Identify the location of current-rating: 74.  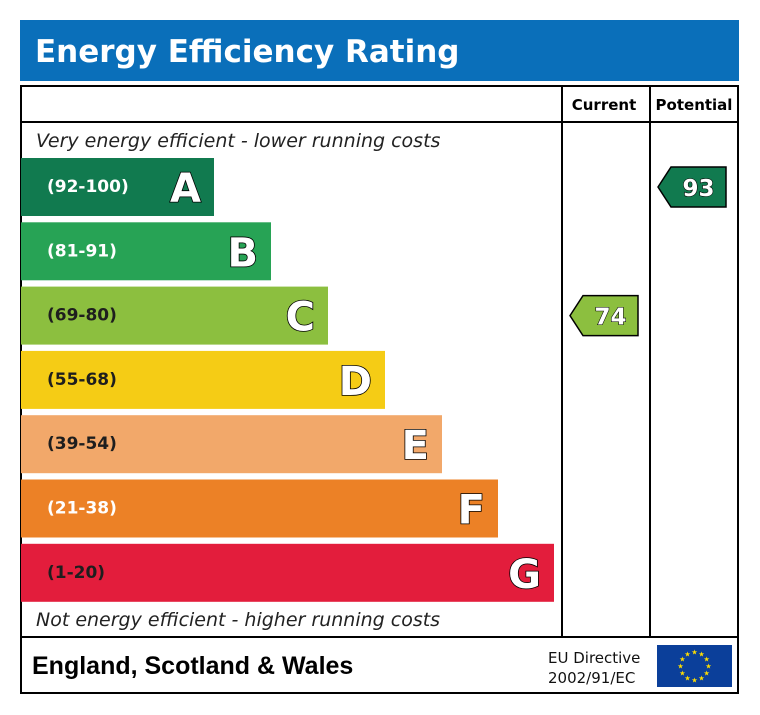
(604, 315).